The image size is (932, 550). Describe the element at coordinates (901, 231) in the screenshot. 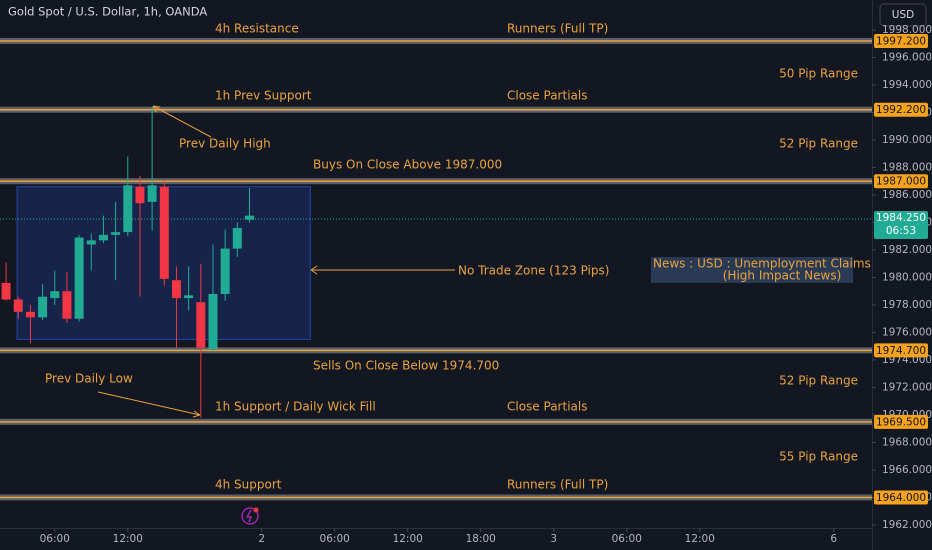

I see `price-countdown: 06:53` at that location.